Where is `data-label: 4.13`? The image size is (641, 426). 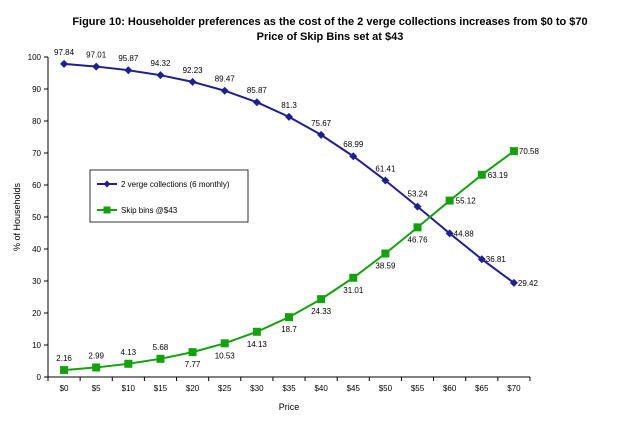 data-label: 4.13 is located at coordinates (129, 352).